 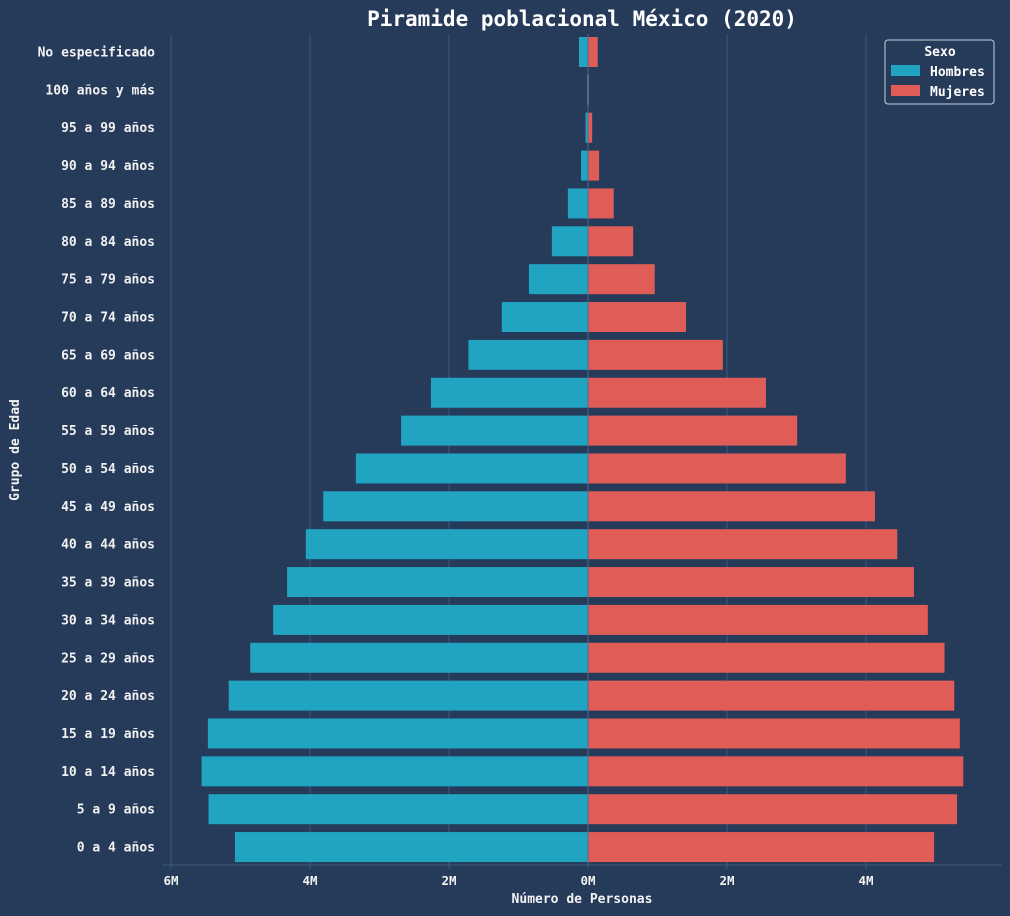 I want to click on x-tick-label: 6M, so click(x=170, y=880).